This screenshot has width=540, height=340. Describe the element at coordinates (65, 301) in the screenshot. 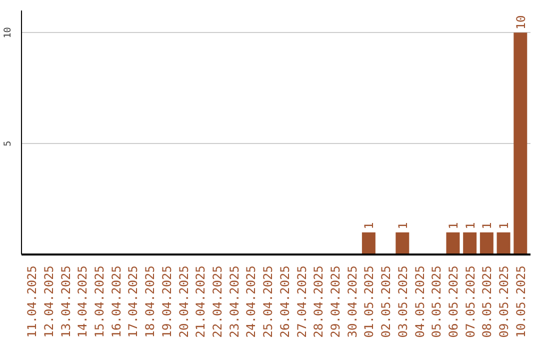

I see `x-tick-label: 13.04.2025` at that location.